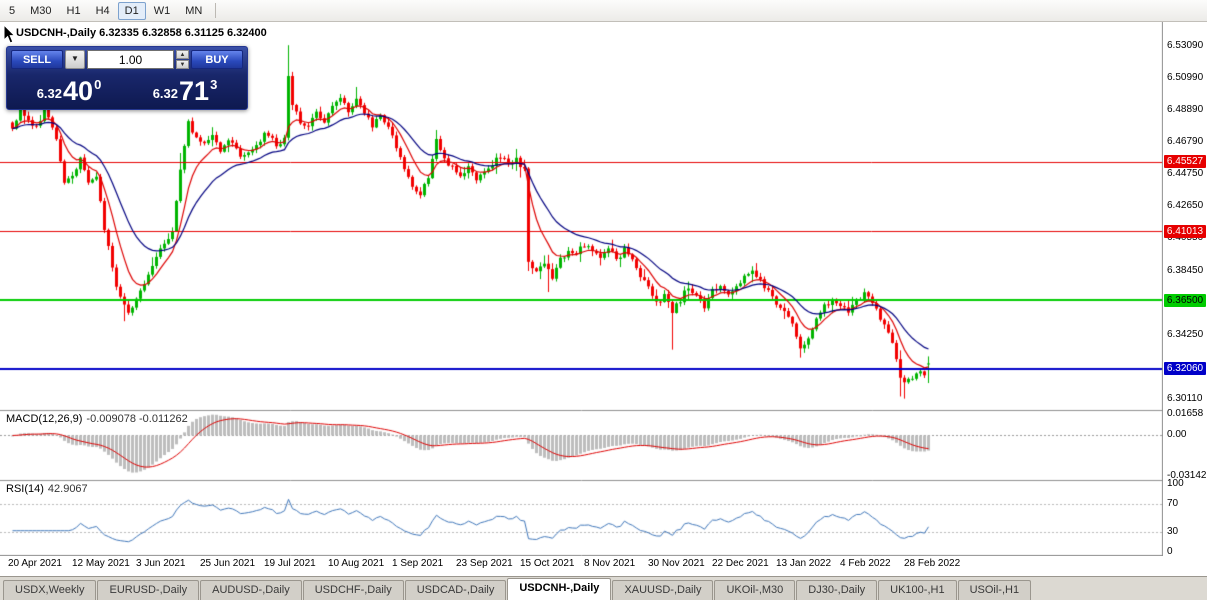  Describe the element at coordinates (418, 563) in the screenshot. I see `date-axis-label: 1 Sep 2021` at that location.